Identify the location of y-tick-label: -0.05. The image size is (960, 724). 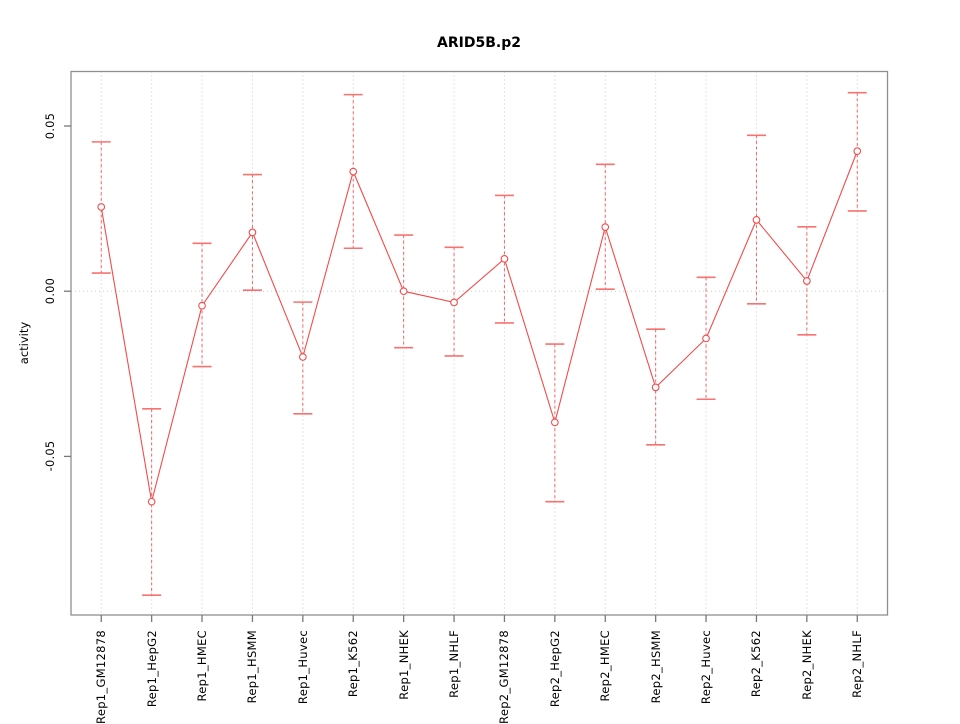
(50, 456).